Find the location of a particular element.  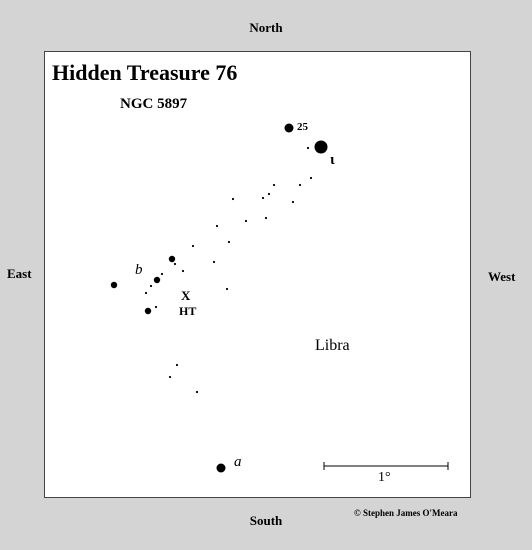

star-a is located at coordinates (221, 468).